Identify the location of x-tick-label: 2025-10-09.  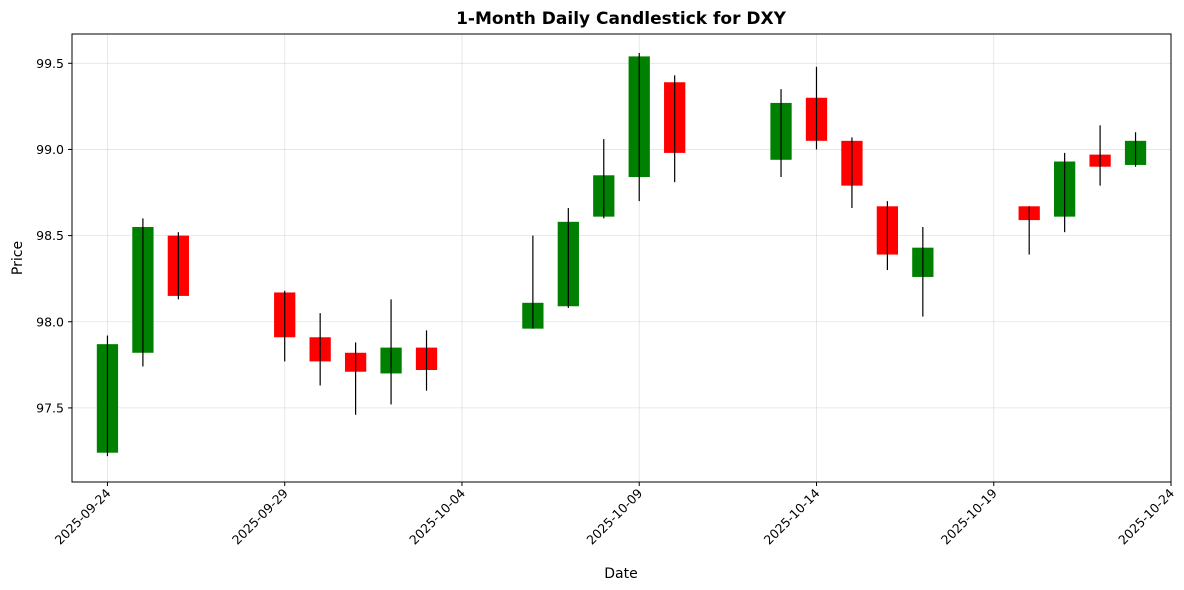
(614, 516).